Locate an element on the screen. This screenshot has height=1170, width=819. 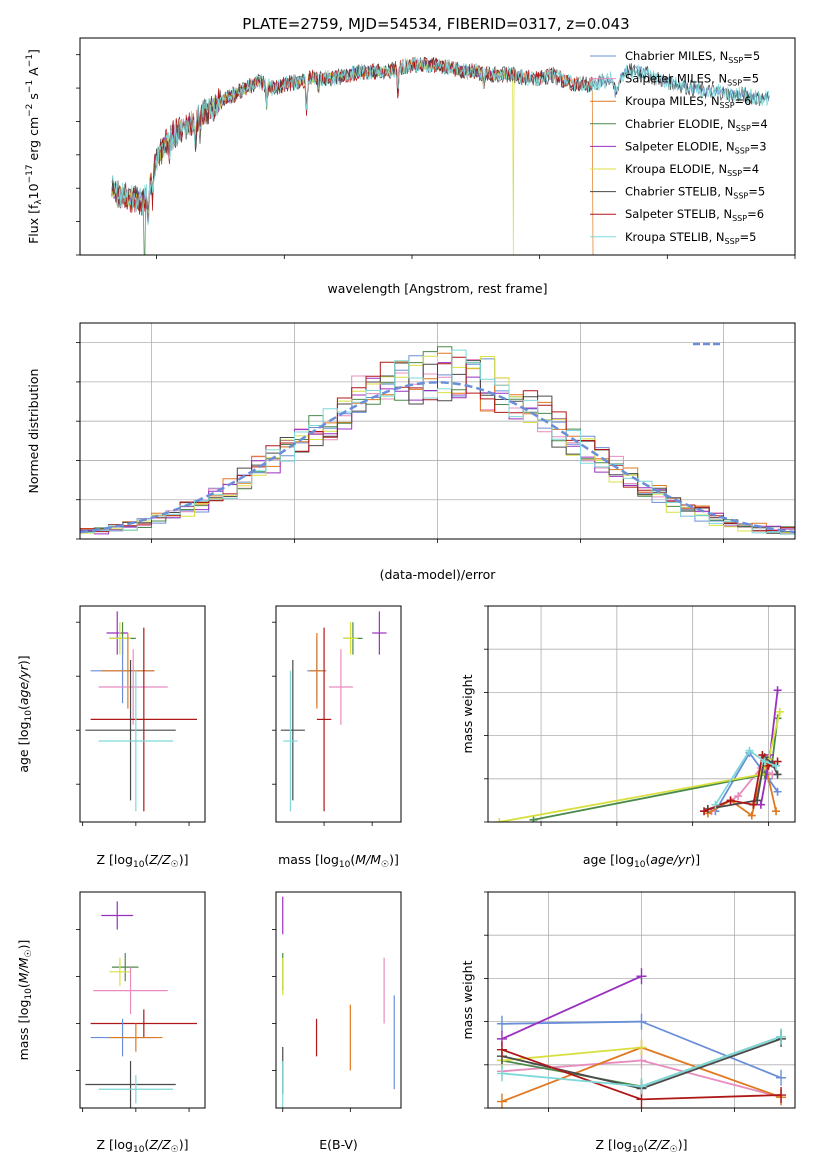
gaussian-curve is located at coordinates (437, 457).